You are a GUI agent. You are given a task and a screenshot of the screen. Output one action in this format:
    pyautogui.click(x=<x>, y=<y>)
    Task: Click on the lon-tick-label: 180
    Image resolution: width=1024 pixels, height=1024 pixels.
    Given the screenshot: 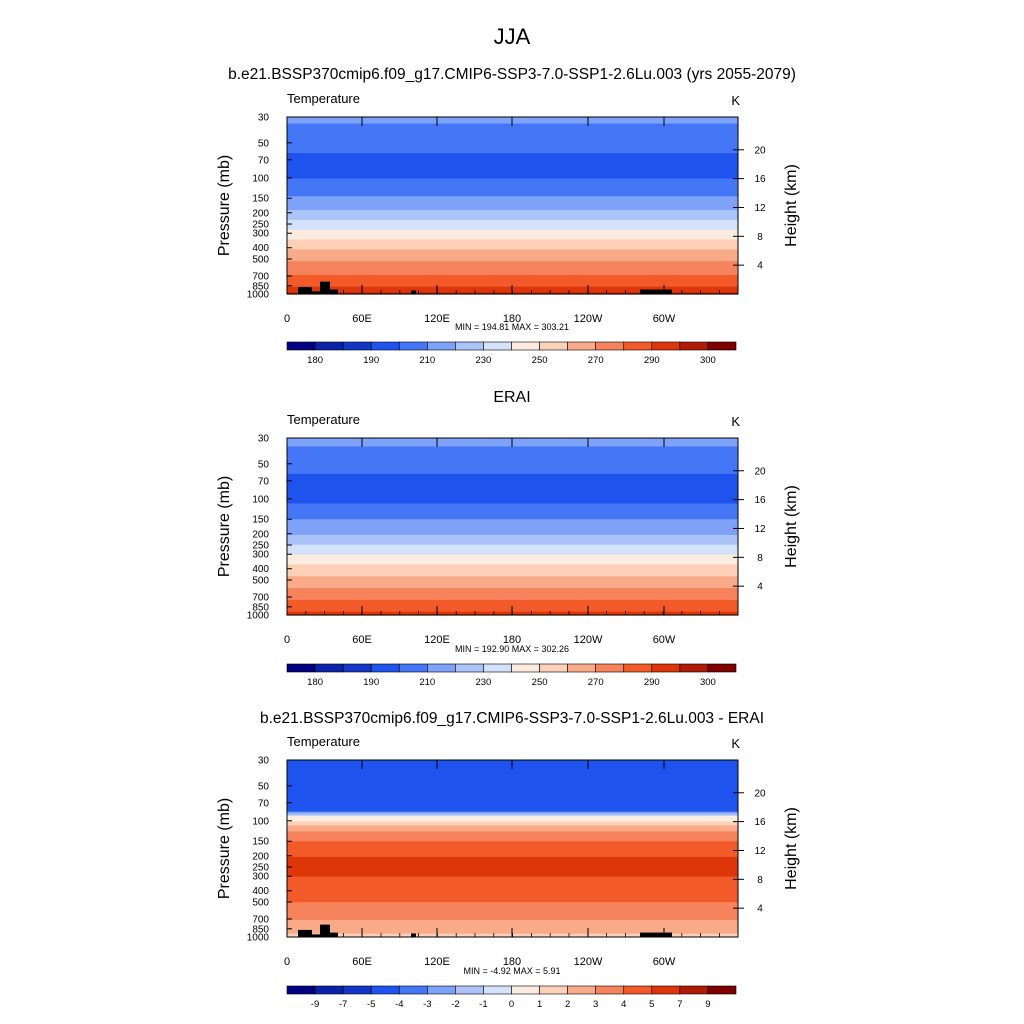 What is the action you would take?
    pyautogui.click(x=512, y=640)
    